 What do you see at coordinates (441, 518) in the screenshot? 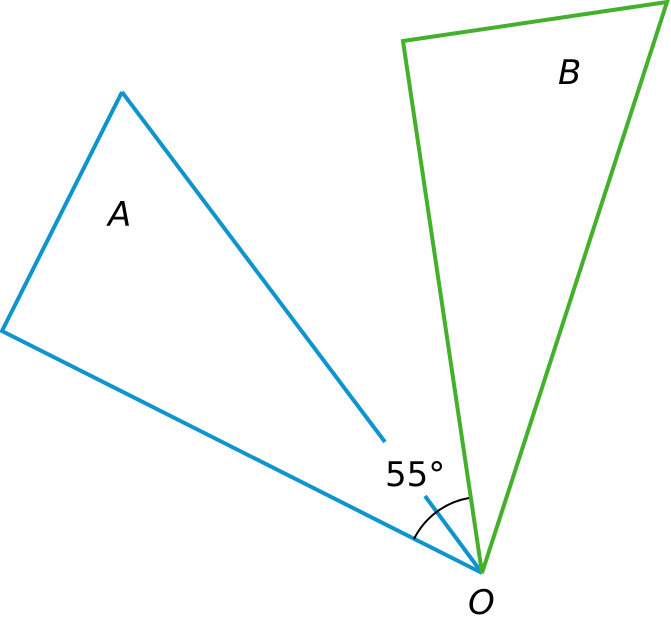
I see `angle-arc` at bounding box center [441, 518].